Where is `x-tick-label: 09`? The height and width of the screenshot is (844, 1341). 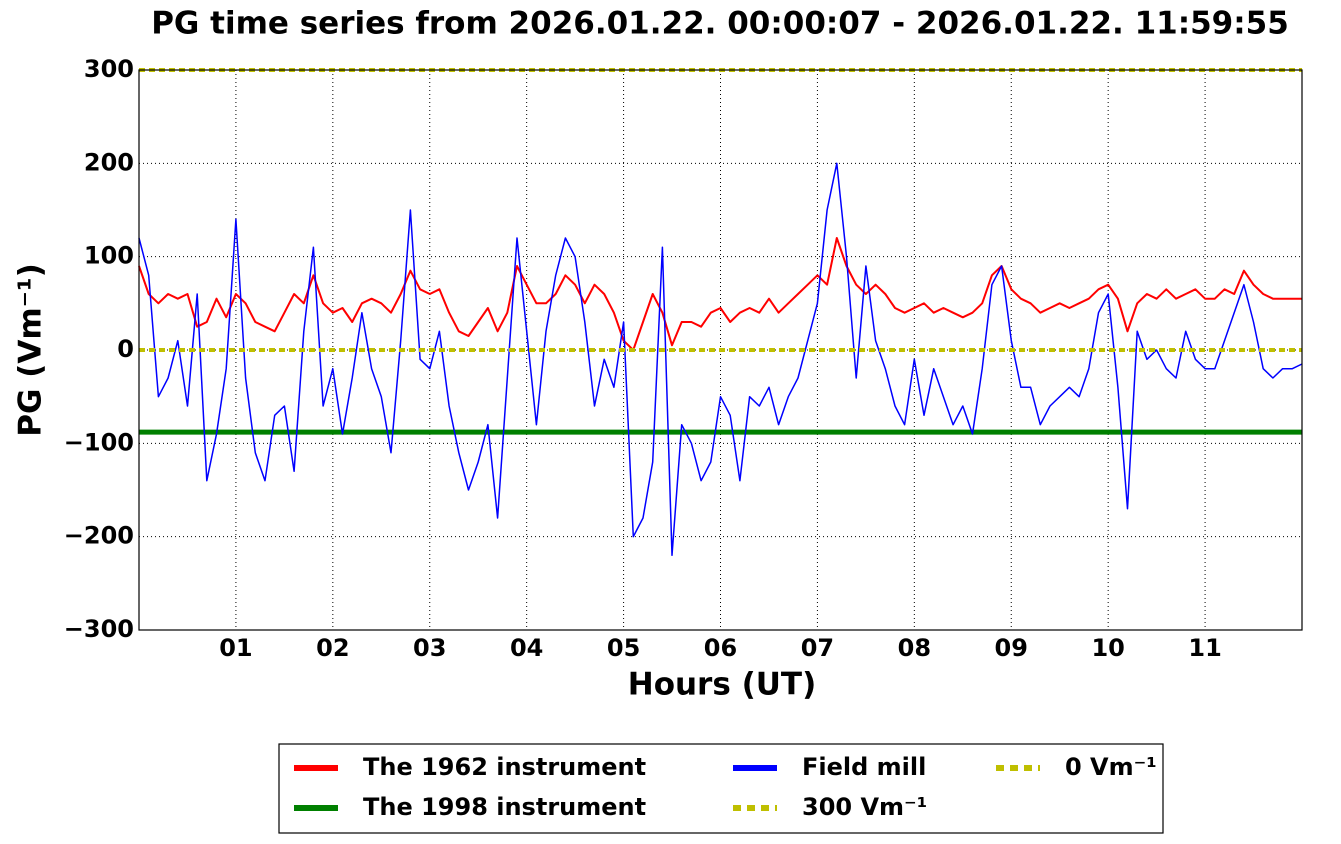 x-tick-label: 09 is located at coordinates (1011, 648).